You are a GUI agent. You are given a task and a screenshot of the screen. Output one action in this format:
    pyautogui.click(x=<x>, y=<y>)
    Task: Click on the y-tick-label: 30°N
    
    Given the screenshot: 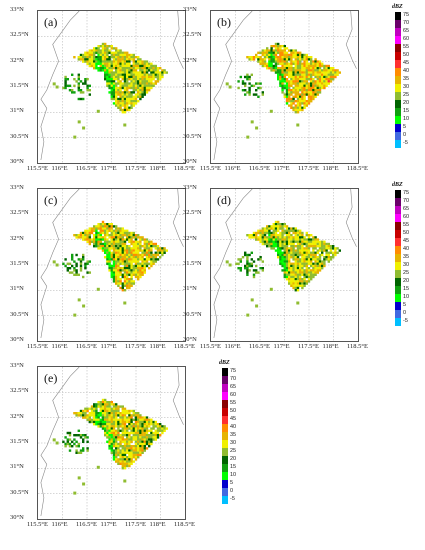 What is the action you would take?
    pyautogui.click(x=190, y=161)
    